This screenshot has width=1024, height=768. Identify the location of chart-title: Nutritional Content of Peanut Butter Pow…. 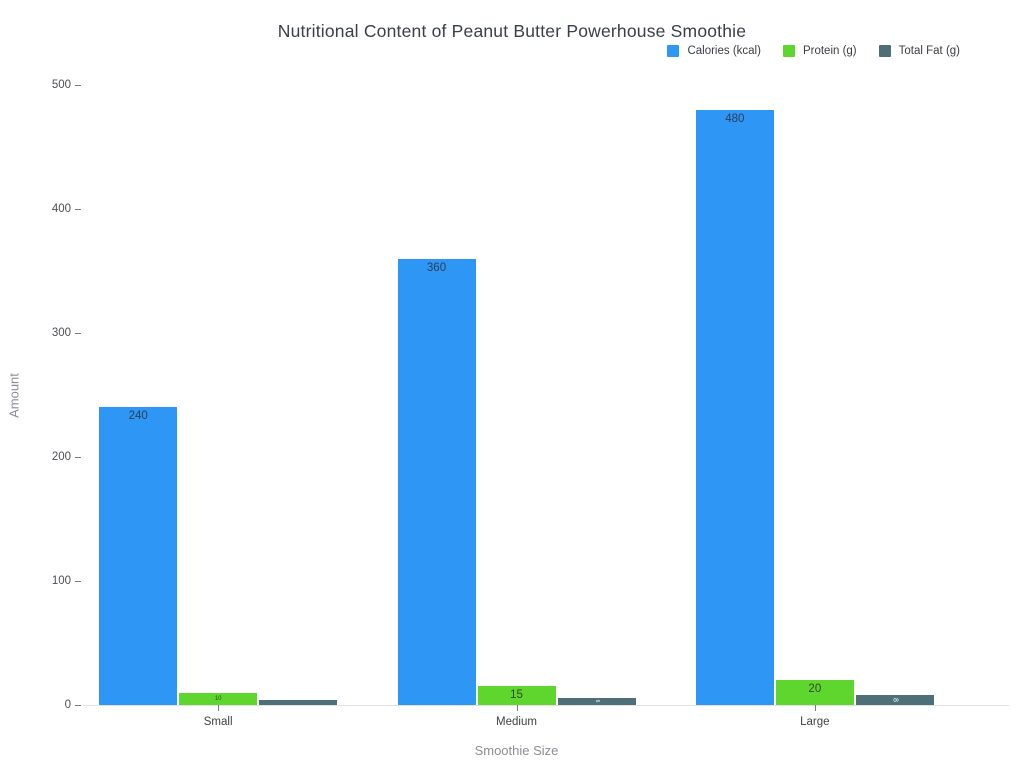
(512, 31).